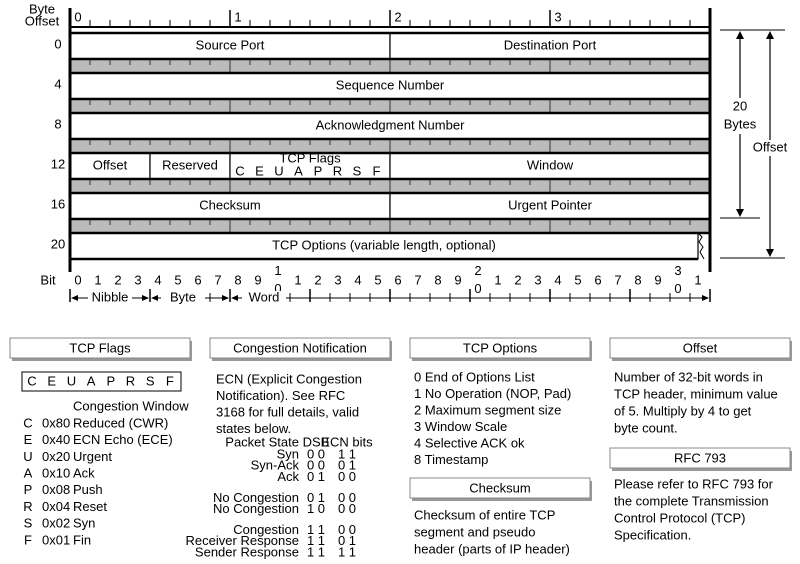  Describe the element at coordinates (557, 16) in the screenshot. I see `byte-number: 3` at that location.